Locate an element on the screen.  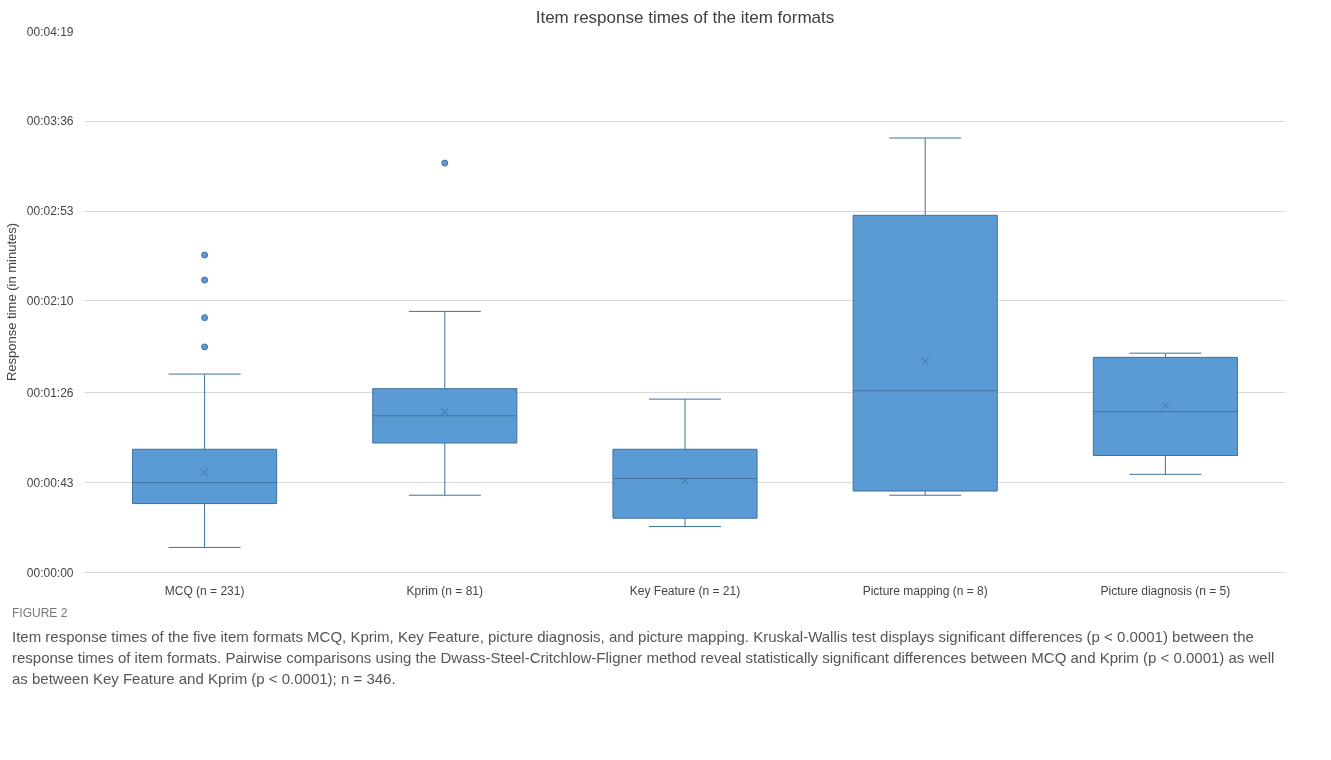
y-tick-label: 00:00:43 is located at coordinates (50, 482).